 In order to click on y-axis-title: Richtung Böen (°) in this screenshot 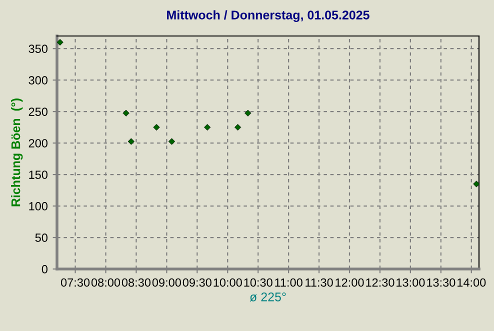, I will do `click(17, 152)`.